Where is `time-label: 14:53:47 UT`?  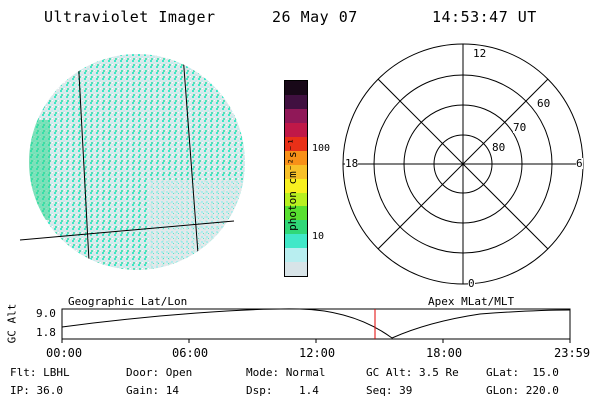
time-label: 14:53:47 UT is located at coordinates (484, 17).